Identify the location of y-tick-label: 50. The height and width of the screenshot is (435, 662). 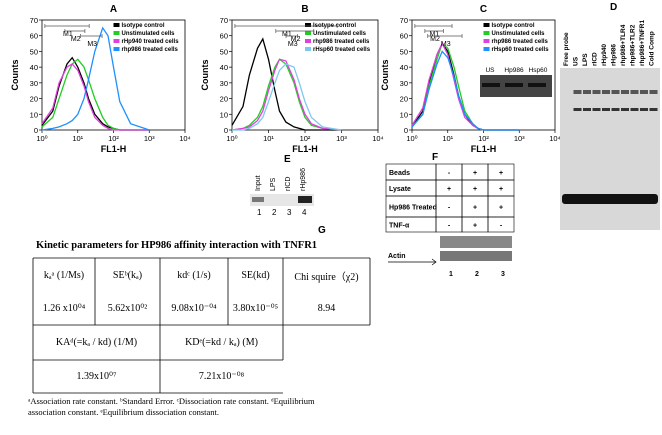
(34, 51).